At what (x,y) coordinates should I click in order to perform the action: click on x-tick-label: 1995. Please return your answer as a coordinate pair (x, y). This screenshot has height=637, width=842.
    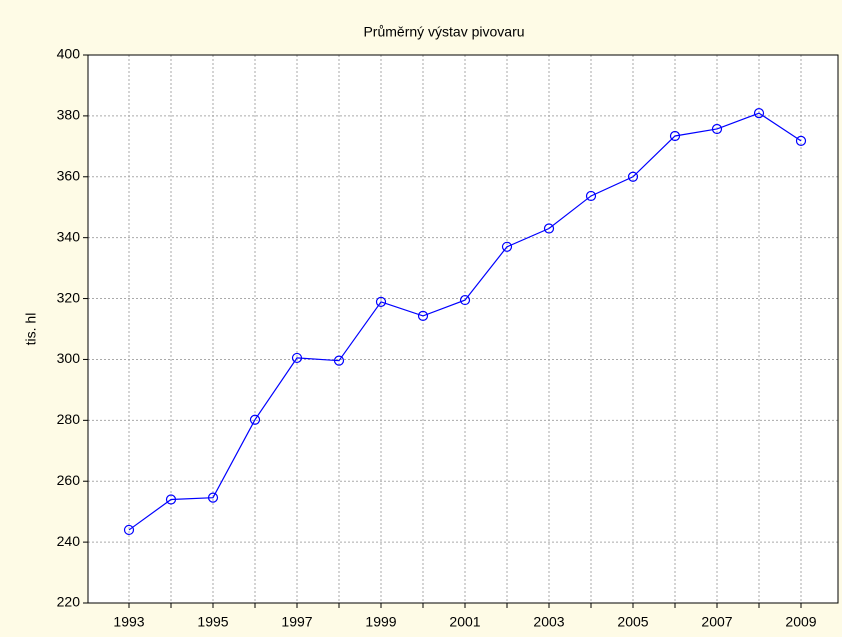
    Looking at the image, I should click on (212, 622).